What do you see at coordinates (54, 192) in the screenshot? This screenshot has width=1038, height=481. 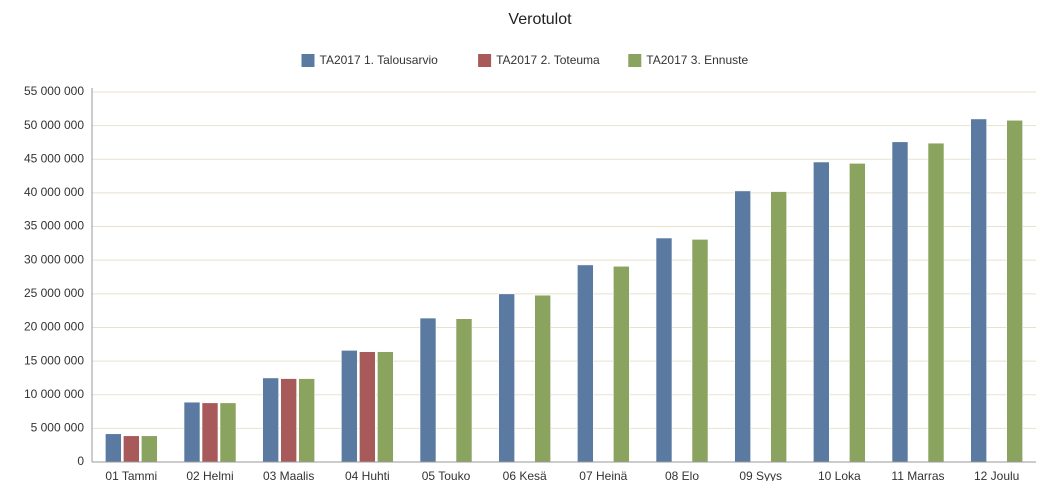 I see `y-tick-label: 40 000 000` at bounding box center [54, 192].